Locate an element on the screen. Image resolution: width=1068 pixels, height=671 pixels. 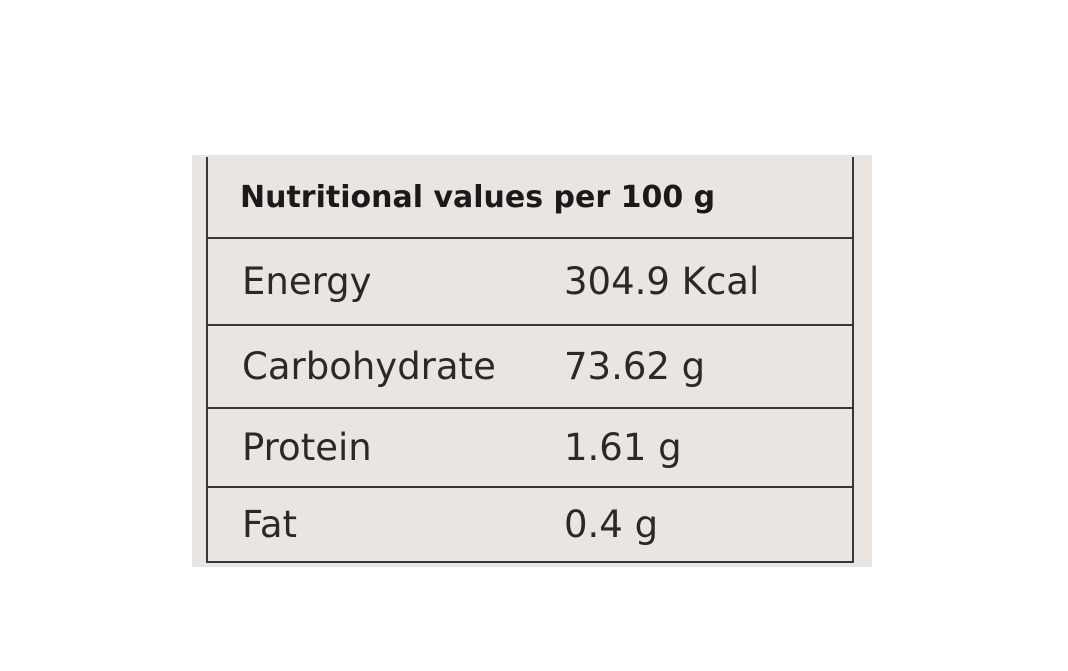
nutrient-value: 73.62 g is located at coordinates (635, 366).